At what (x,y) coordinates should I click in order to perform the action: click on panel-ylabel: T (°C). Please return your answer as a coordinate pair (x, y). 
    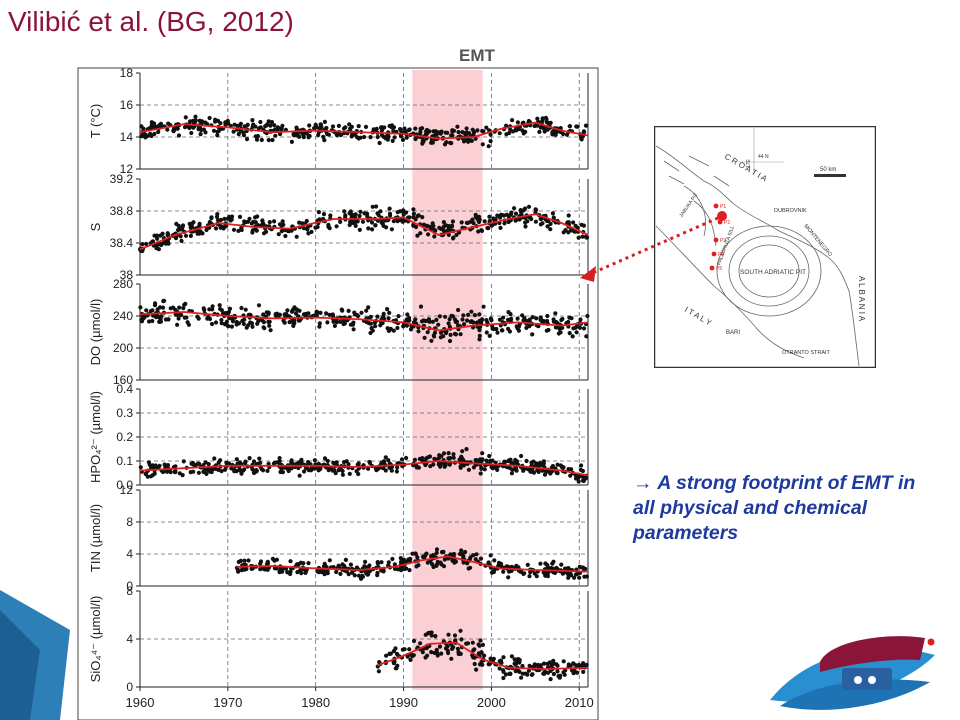
    Looking at the image, I should click on (95, 121).